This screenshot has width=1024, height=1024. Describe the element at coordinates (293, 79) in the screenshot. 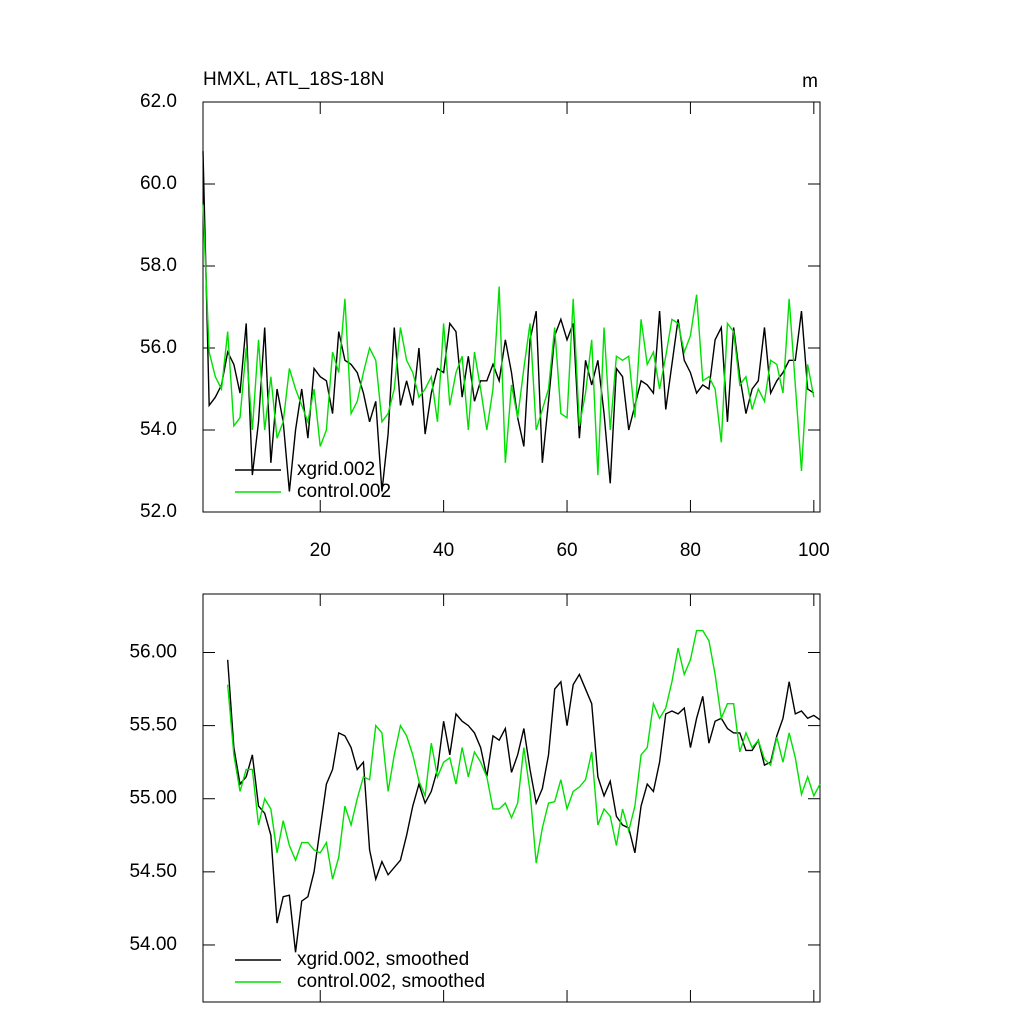

I see `chart-title: HMXL, ATL_18S-18N` at that location.